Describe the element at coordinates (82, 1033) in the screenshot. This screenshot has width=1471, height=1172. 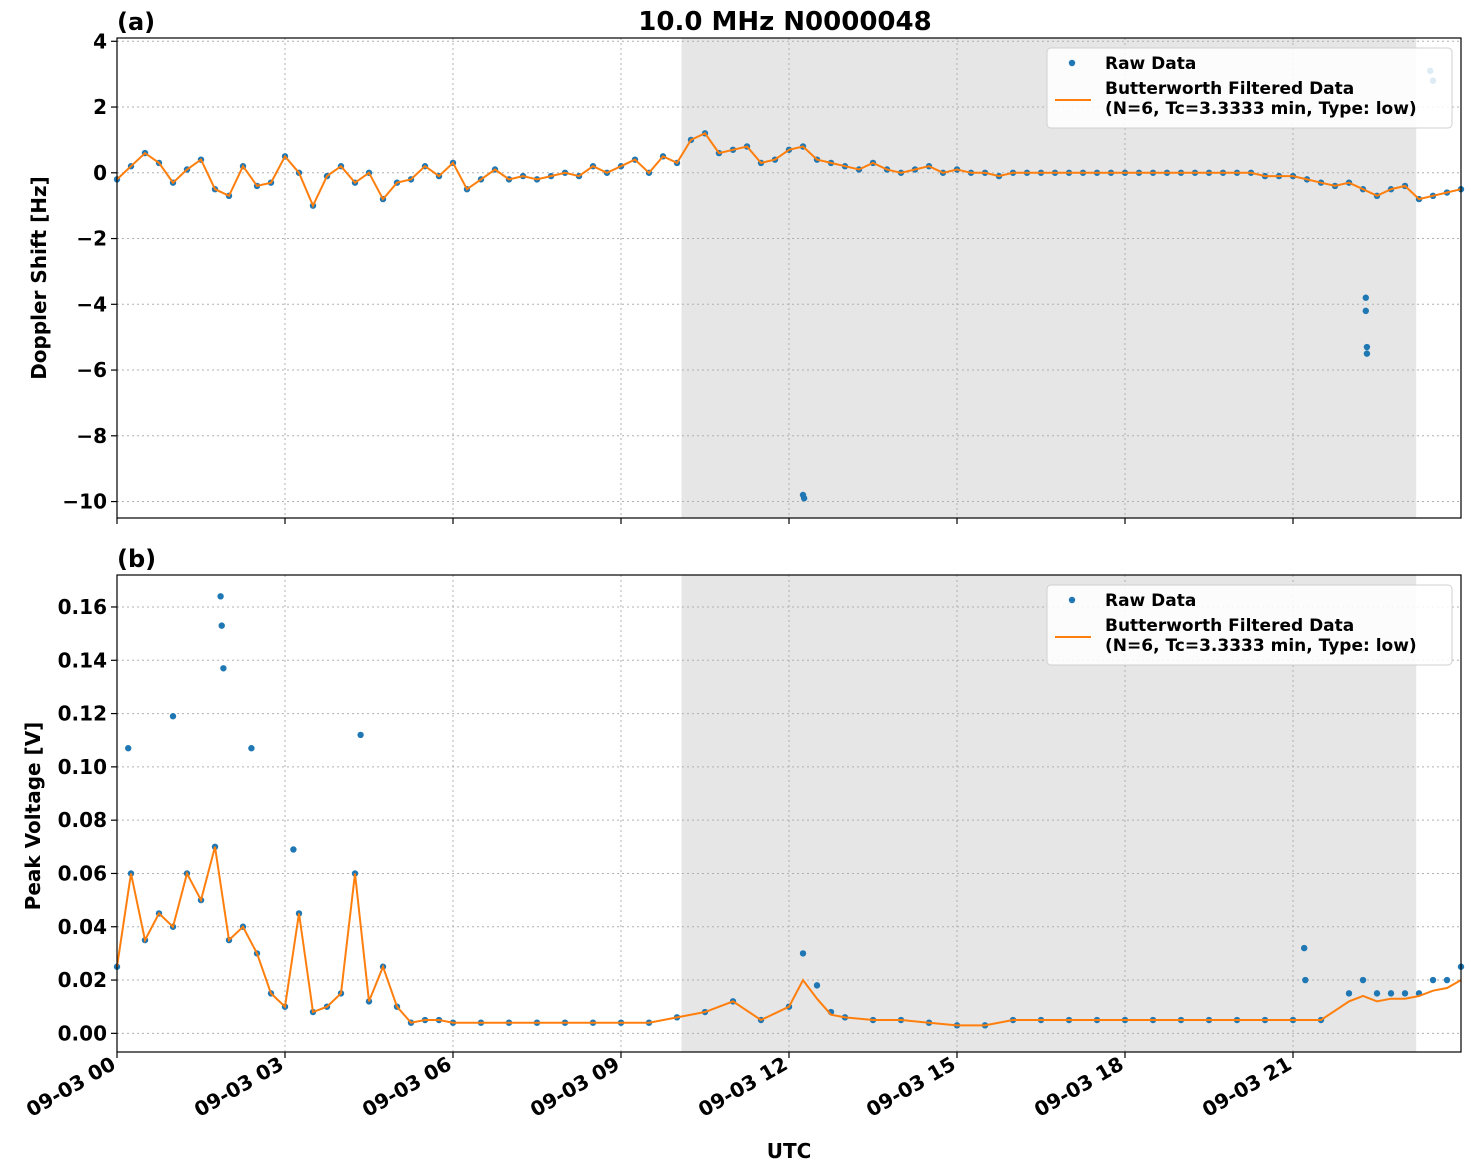
I see `y-tick-label: 0.00` at that location.